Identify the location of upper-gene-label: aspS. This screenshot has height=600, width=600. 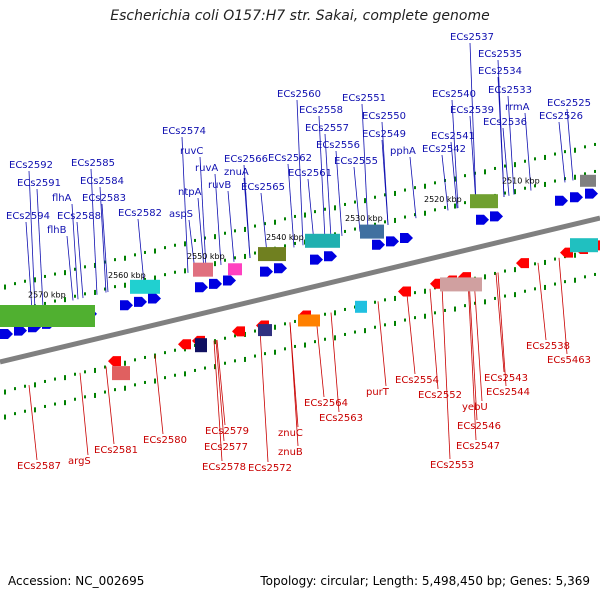
(181, 214).